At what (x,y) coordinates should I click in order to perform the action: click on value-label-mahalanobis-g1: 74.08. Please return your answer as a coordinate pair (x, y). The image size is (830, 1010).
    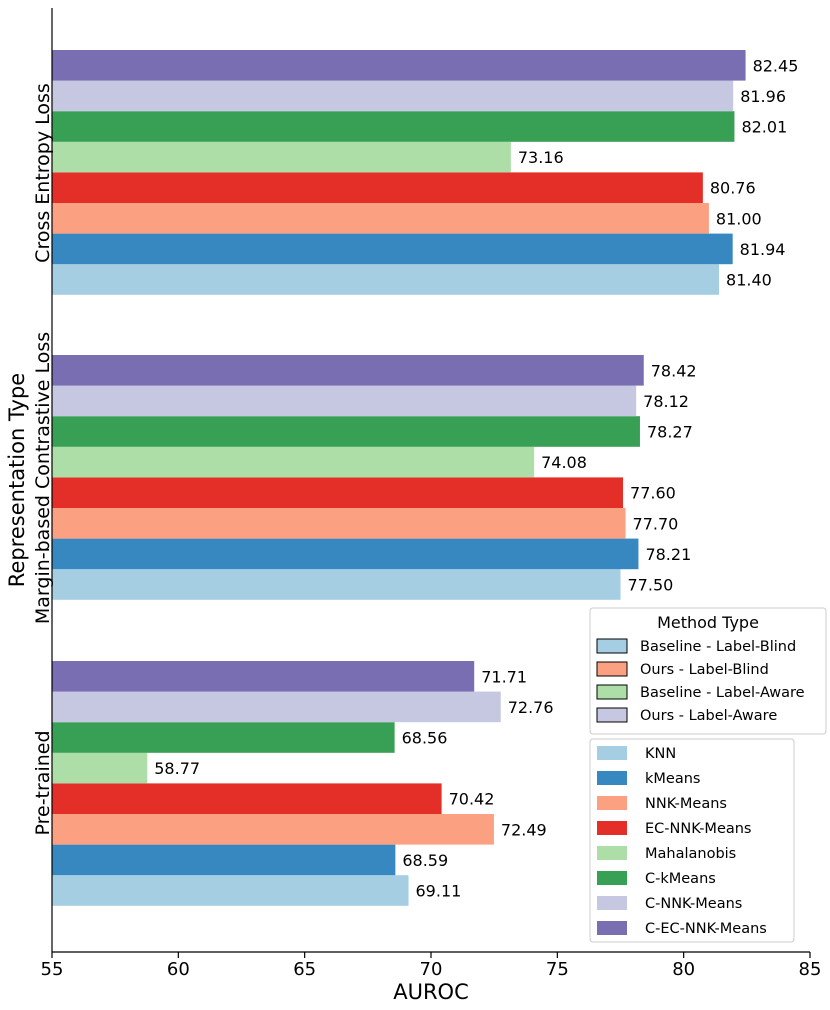
    Looking at the image, I should click on (564, 462).